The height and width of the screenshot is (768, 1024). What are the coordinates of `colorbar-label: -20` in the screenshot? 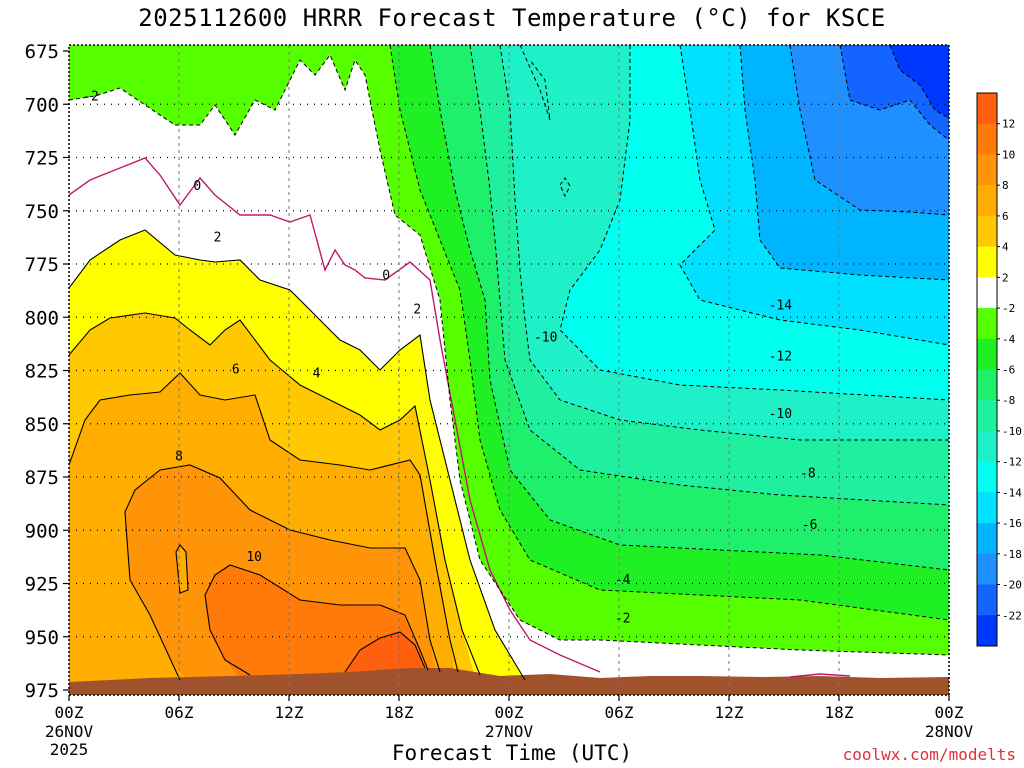 It's located at (1012, 585).